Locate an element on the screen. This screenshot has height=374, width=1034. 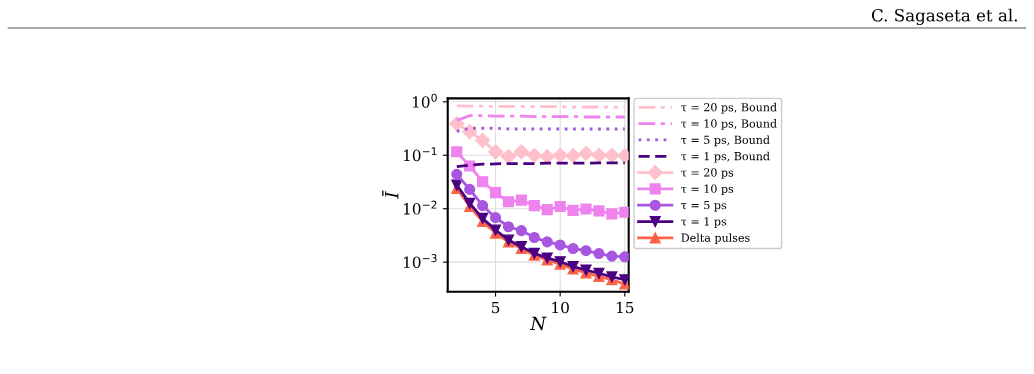
legend-label: τ = 1 ps is located at coordinates (704, 222).